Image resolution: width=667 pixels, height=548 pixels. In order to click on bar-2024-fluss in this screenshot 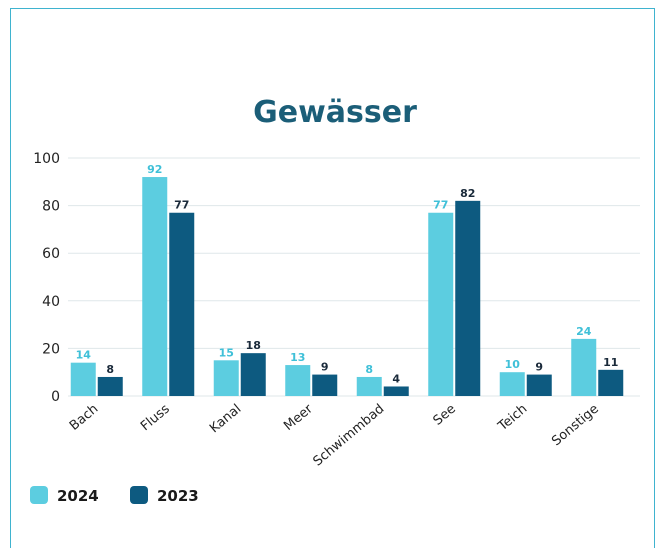, I will do `click(155, 286)`.